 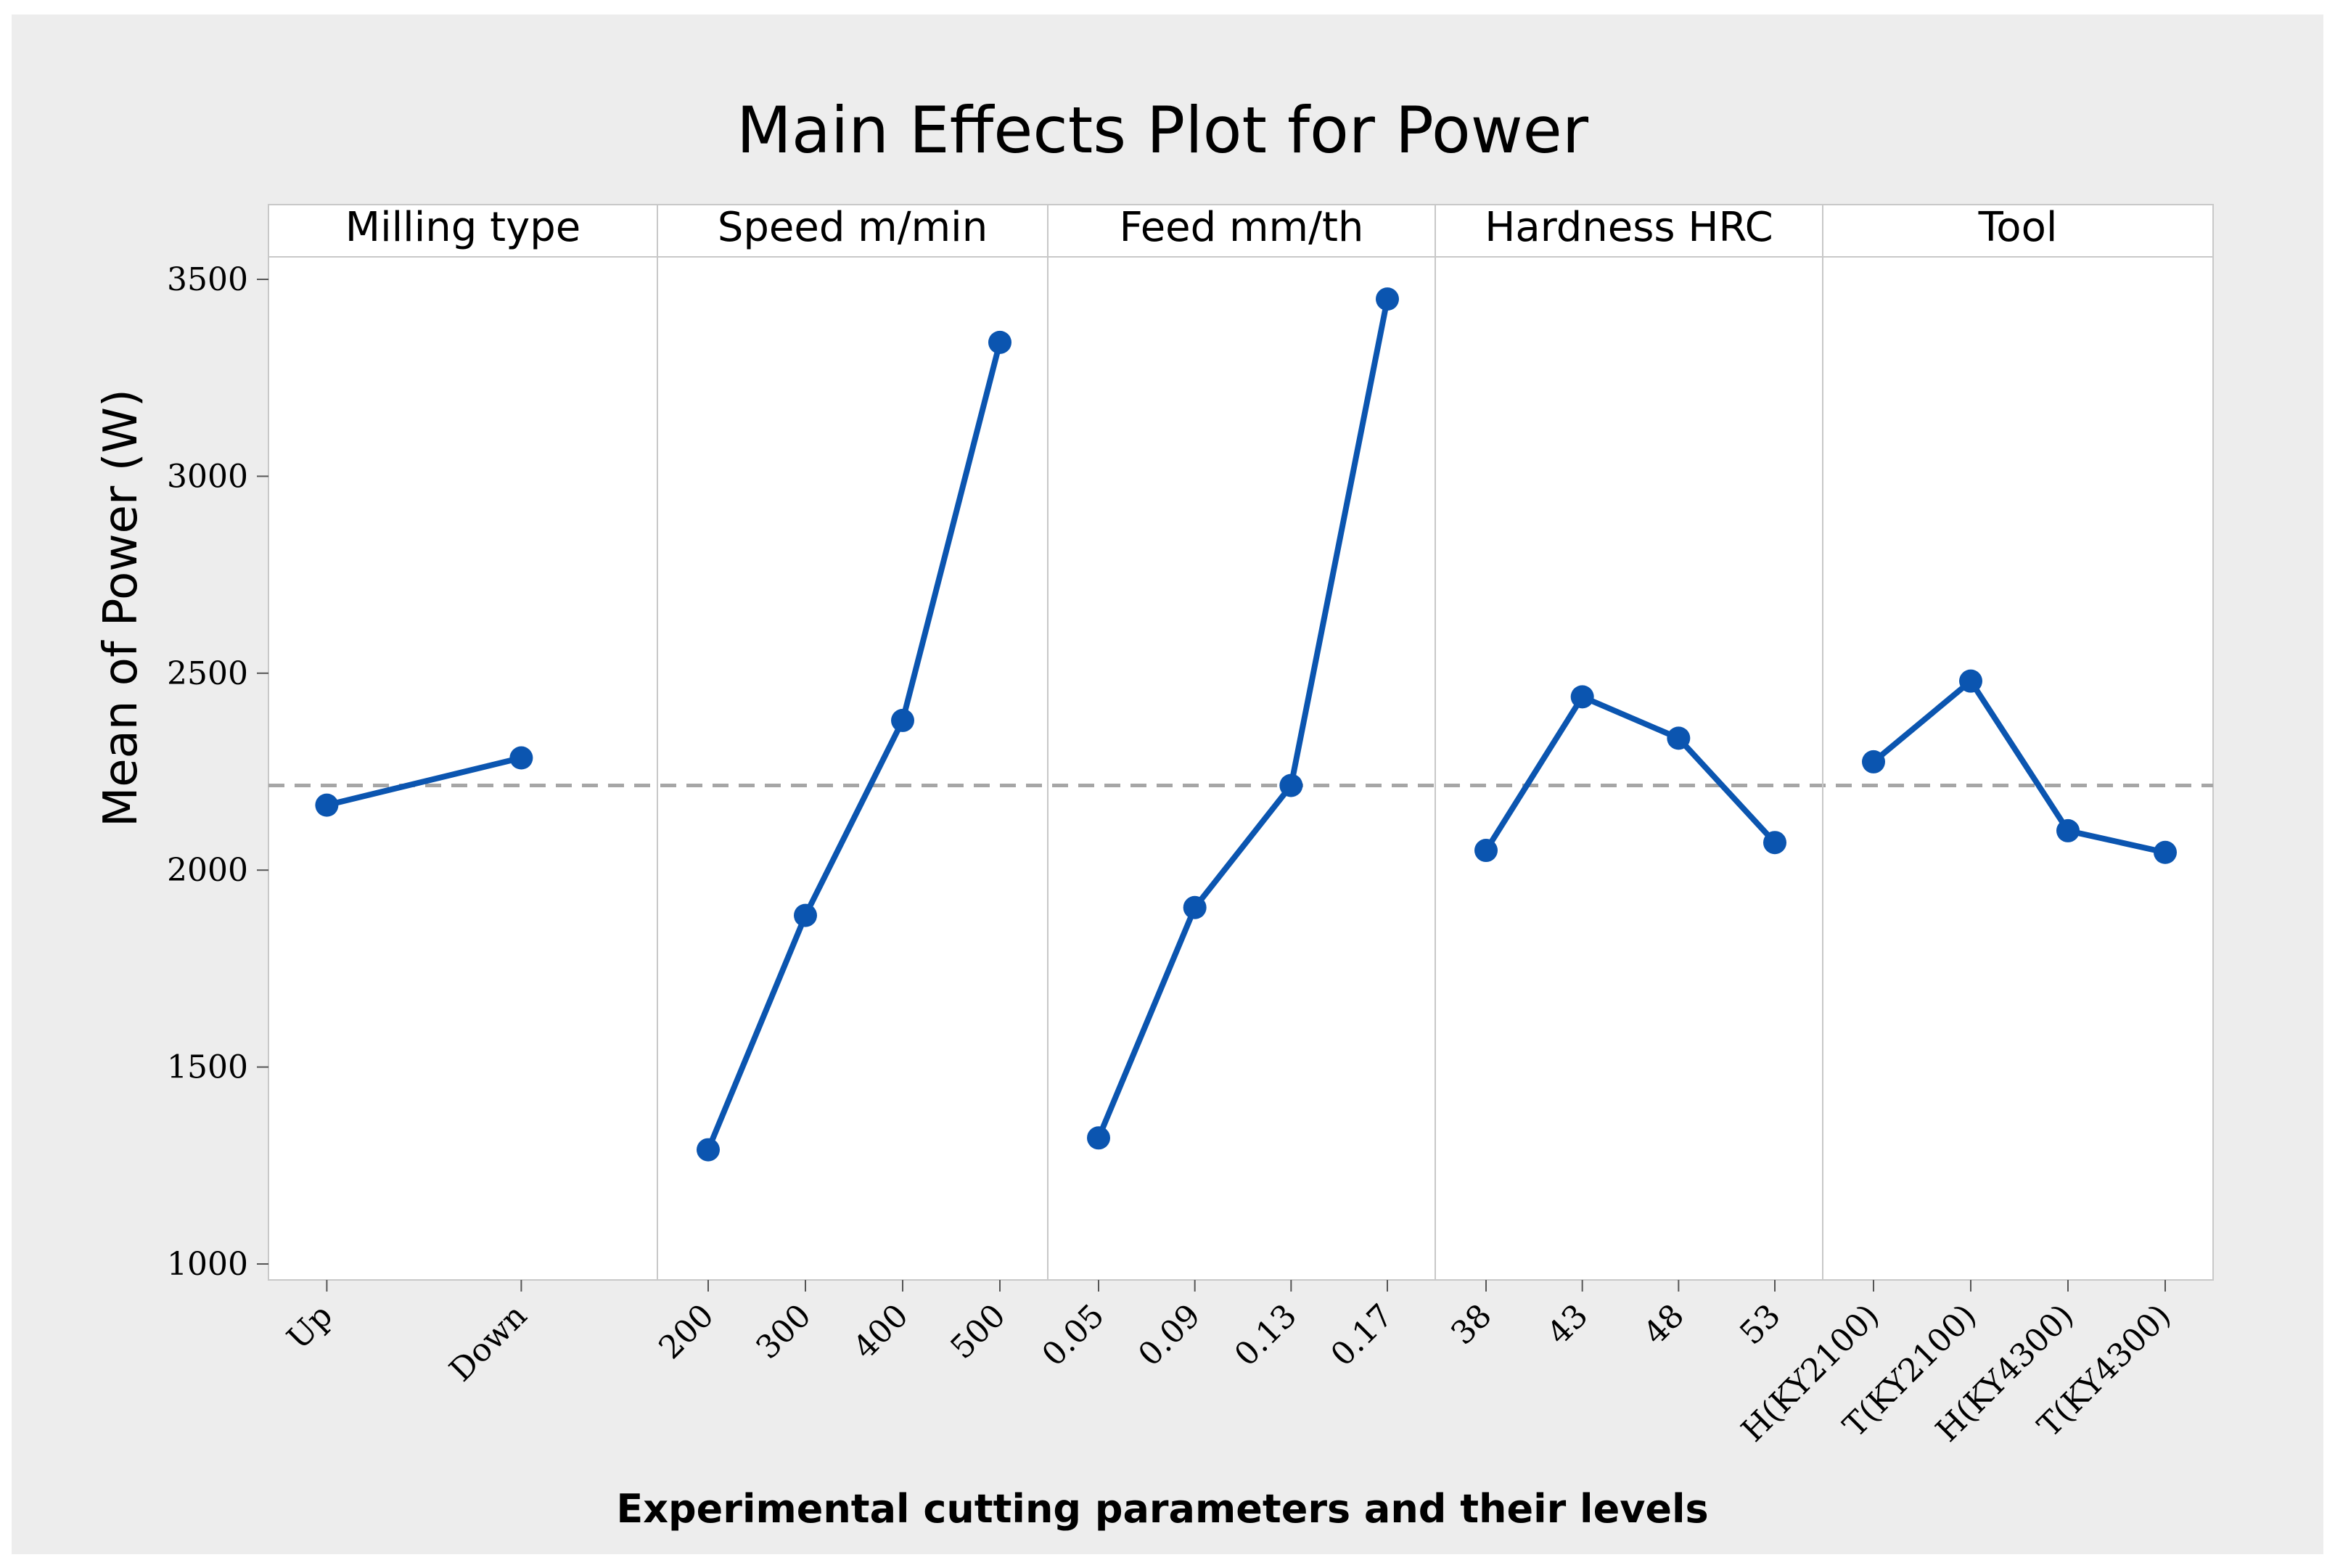 What do you see at coordinates (1629, 227) in the screenshot?
I see `panel-label: Hardness HRC` at bounding box center [1629, 227].